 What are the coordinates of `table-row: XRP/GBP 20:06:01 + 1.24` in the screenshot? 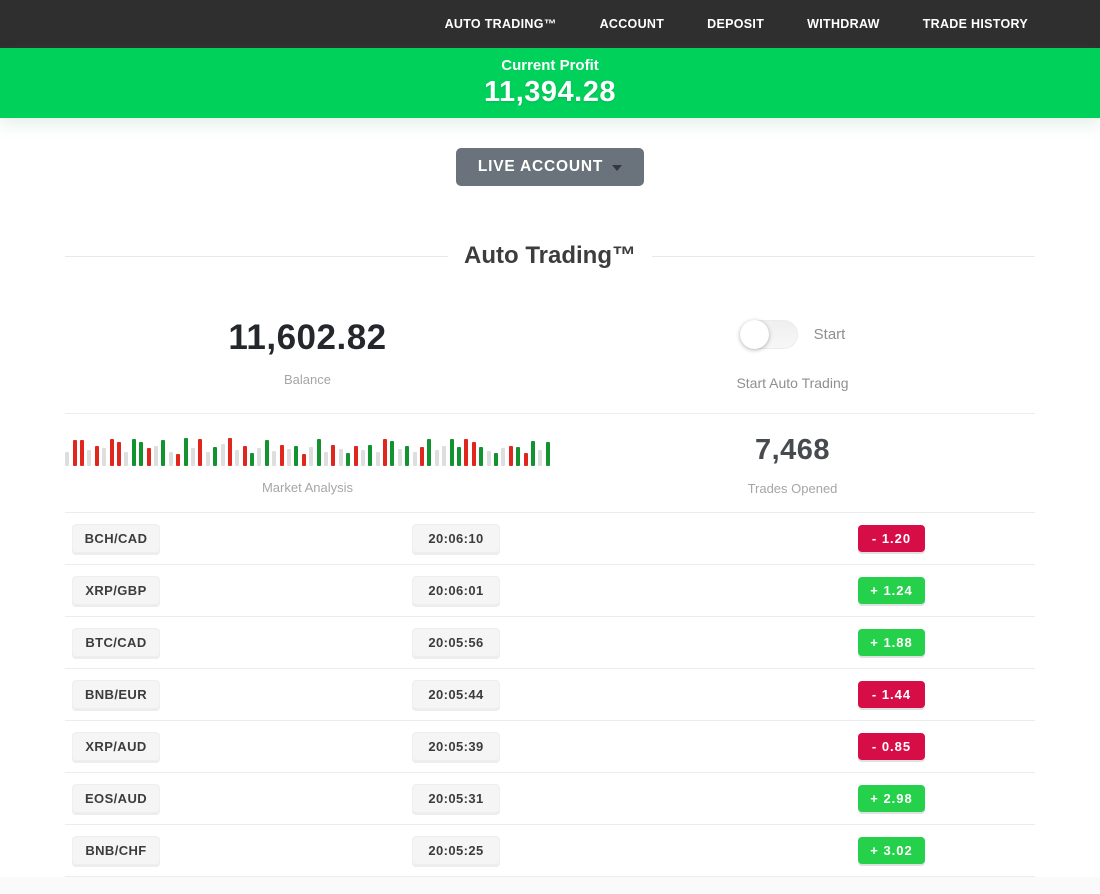 It's located at (550, 591).